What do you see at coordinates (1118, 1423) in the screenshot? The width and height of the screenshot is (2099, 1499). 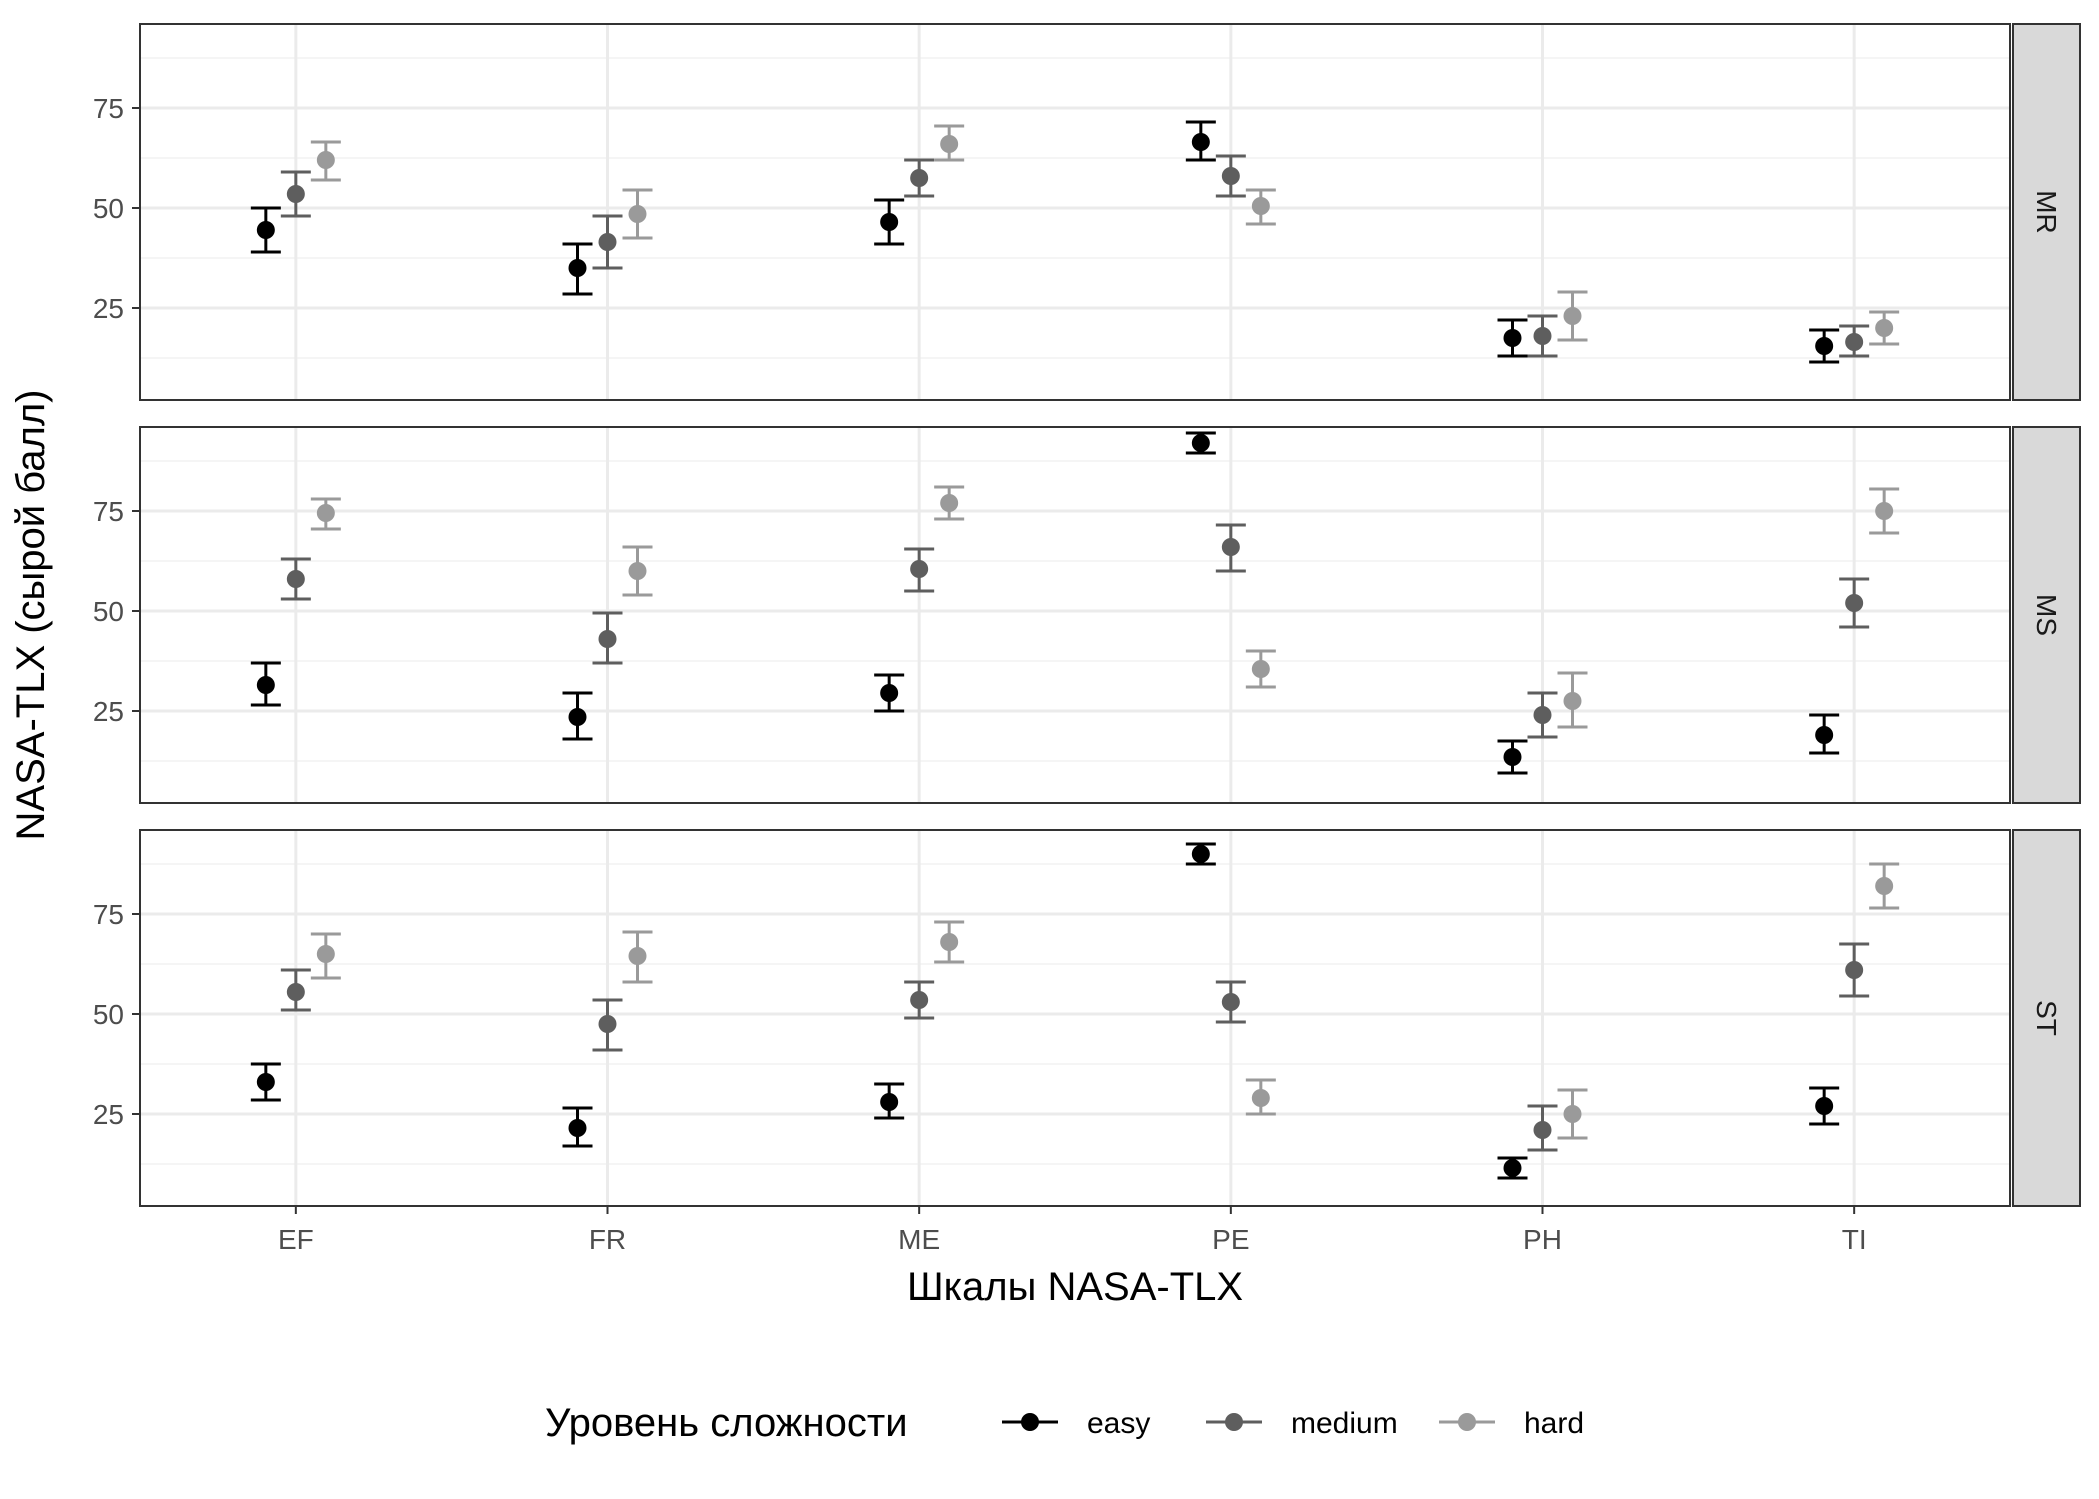 I see `legend-label-easy: easy` at bounding box center [1118, 1423].